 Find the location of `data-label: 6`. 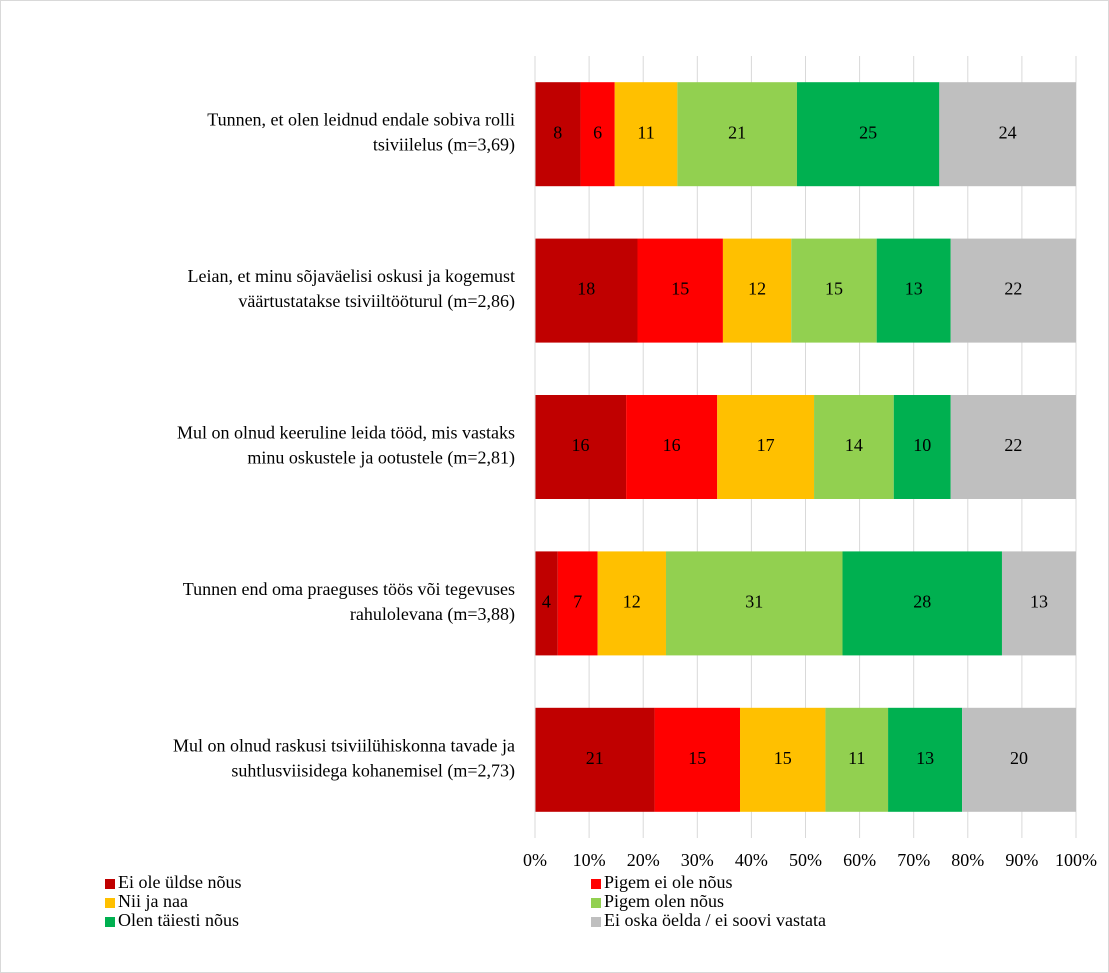

data-label: 6 is located at coordinates (597, 132).